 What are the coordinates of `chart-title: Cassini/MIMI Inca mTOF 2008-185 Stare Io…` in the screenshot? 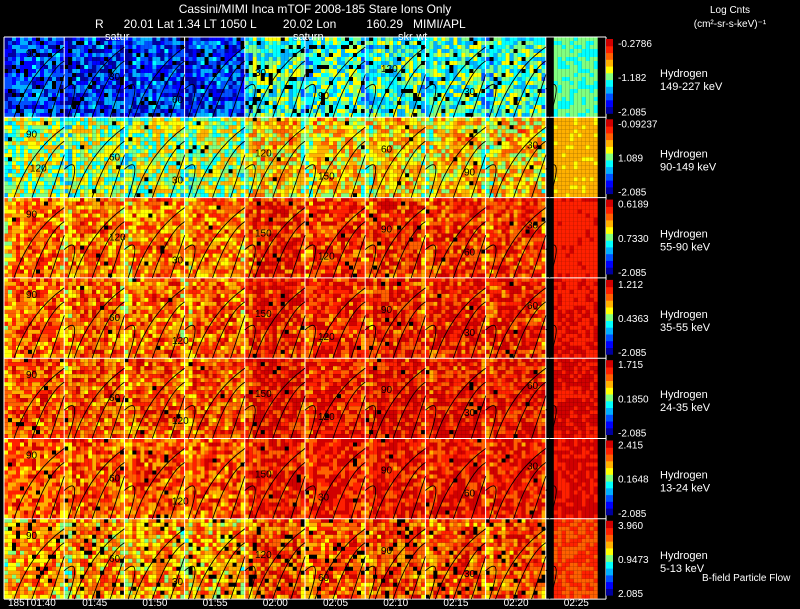 It's located at (315, 9).